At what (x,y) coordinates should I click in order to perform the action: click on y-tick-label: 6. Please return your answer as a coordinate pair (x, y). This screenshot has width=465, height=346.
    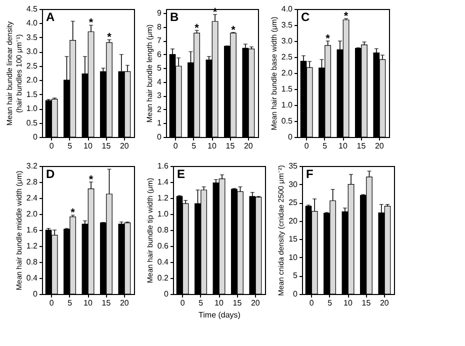
    Looking at the image, I should click on (159, 54).